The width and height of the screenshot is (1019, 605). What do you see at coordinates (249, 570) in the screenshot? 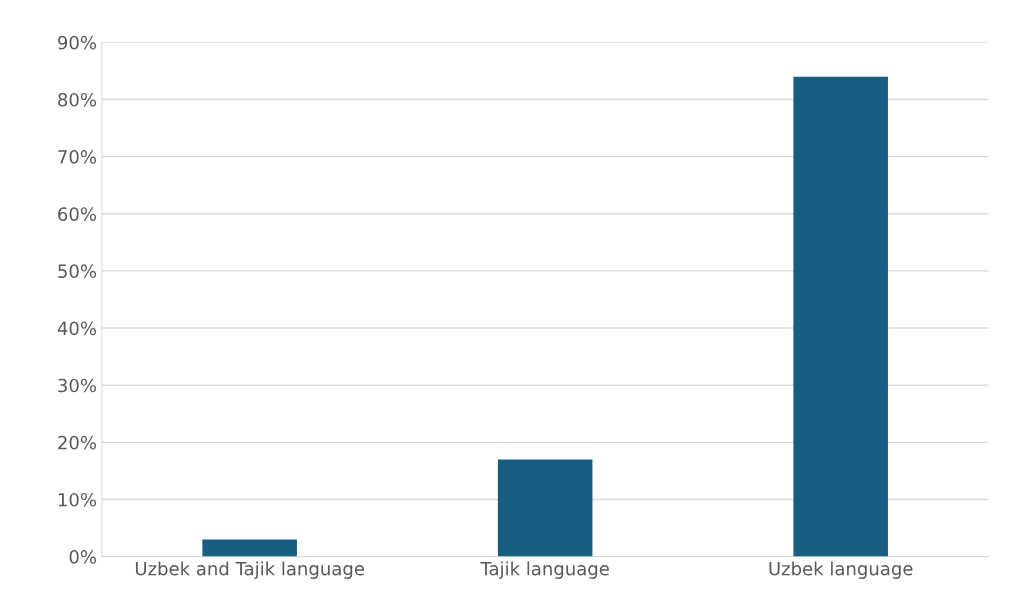
I see `x-tick-label: Uzbek and Tajik language` at bounding box center [249, 570].